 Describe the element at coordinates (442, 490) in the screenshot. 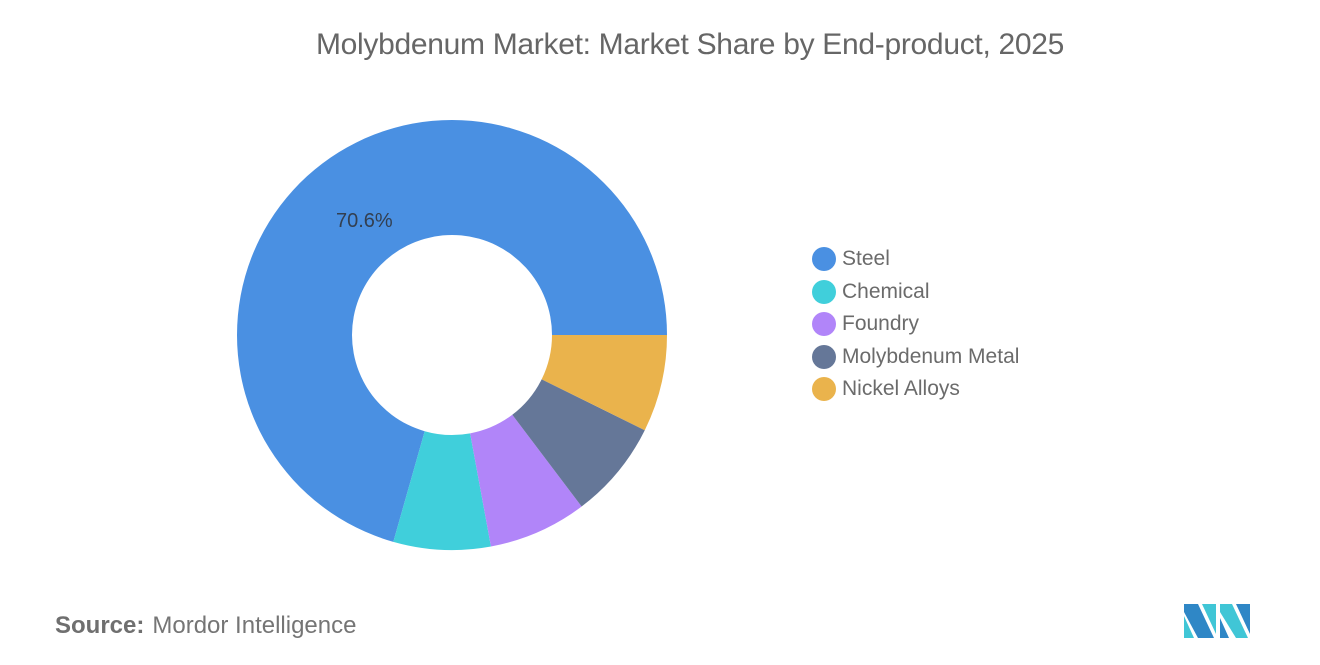

I see `slice-chemical` at that location.